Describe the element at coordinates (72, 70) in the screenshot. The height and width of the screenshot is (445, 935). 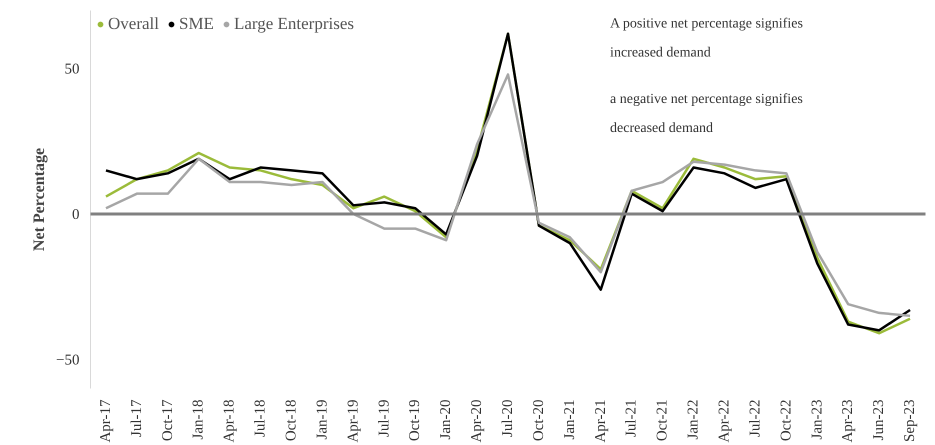
I see `y-tick-label: 50` at that location.